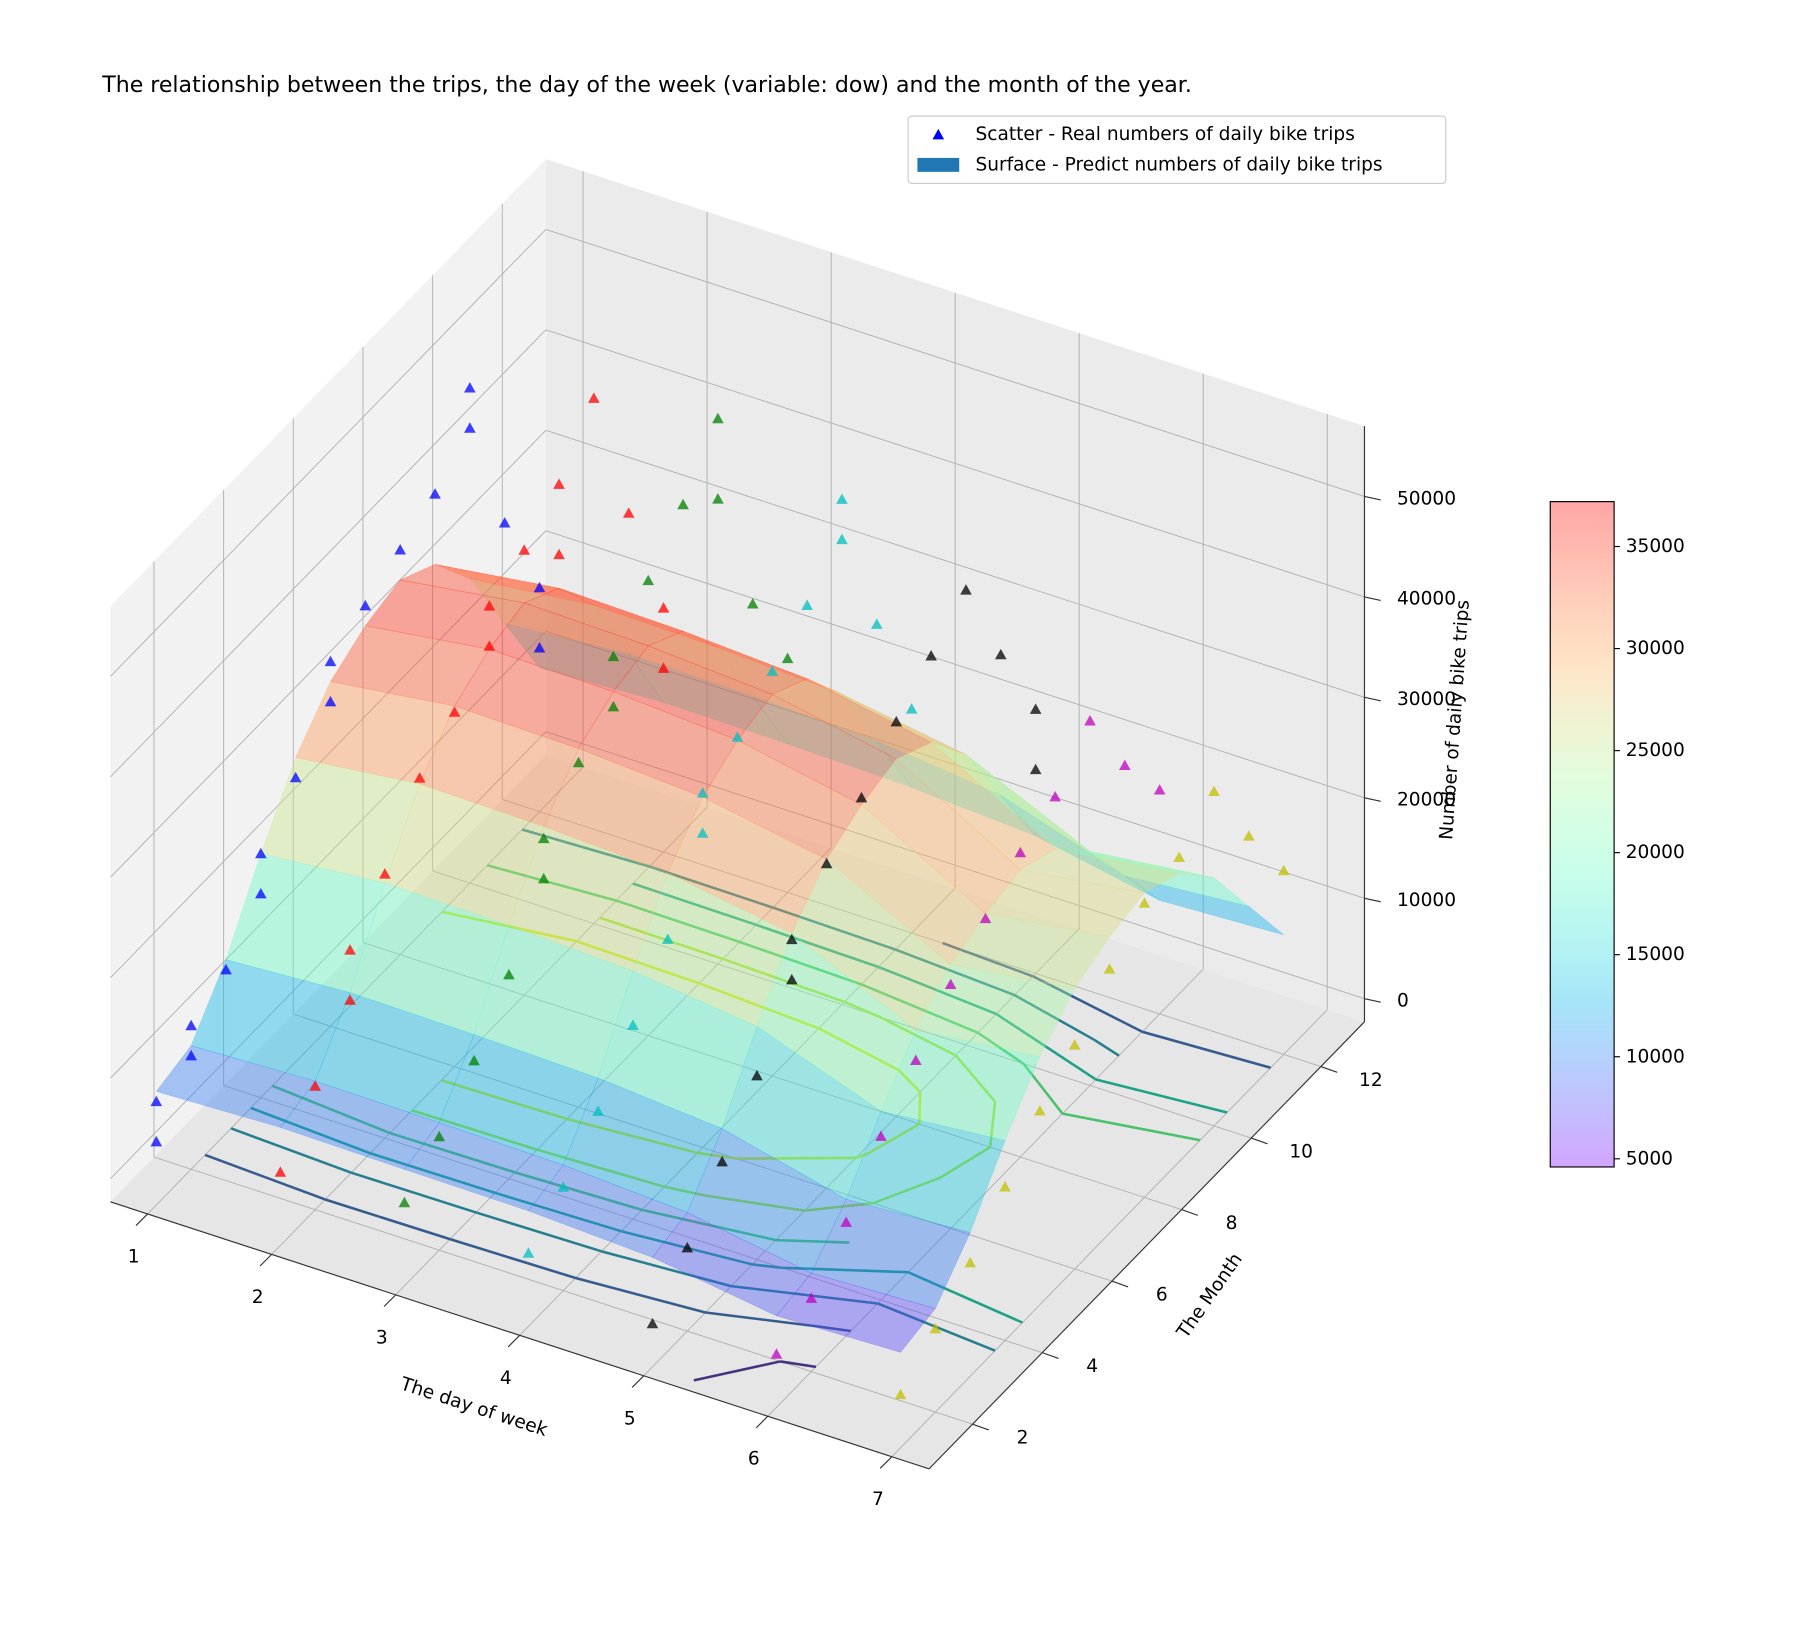 This screenshot has height=1650, width=1800. Describe the element at coordinates (1655, 648) in the screenshot. I see `colorbar-tick-label: 30000` at that location.